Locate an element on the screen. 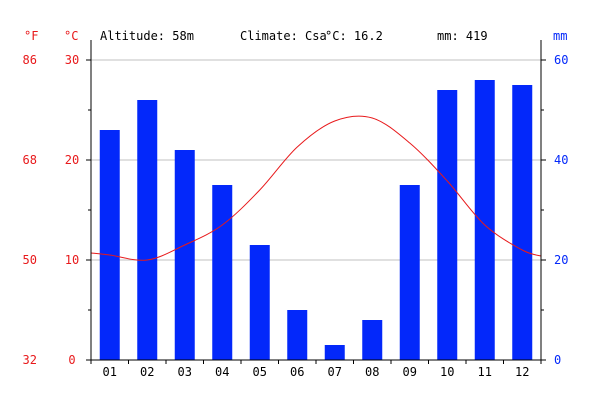 The width and height of the screenshot is (600, 400). celsius-tick-label: 0 is located at coordinates (71, 360).